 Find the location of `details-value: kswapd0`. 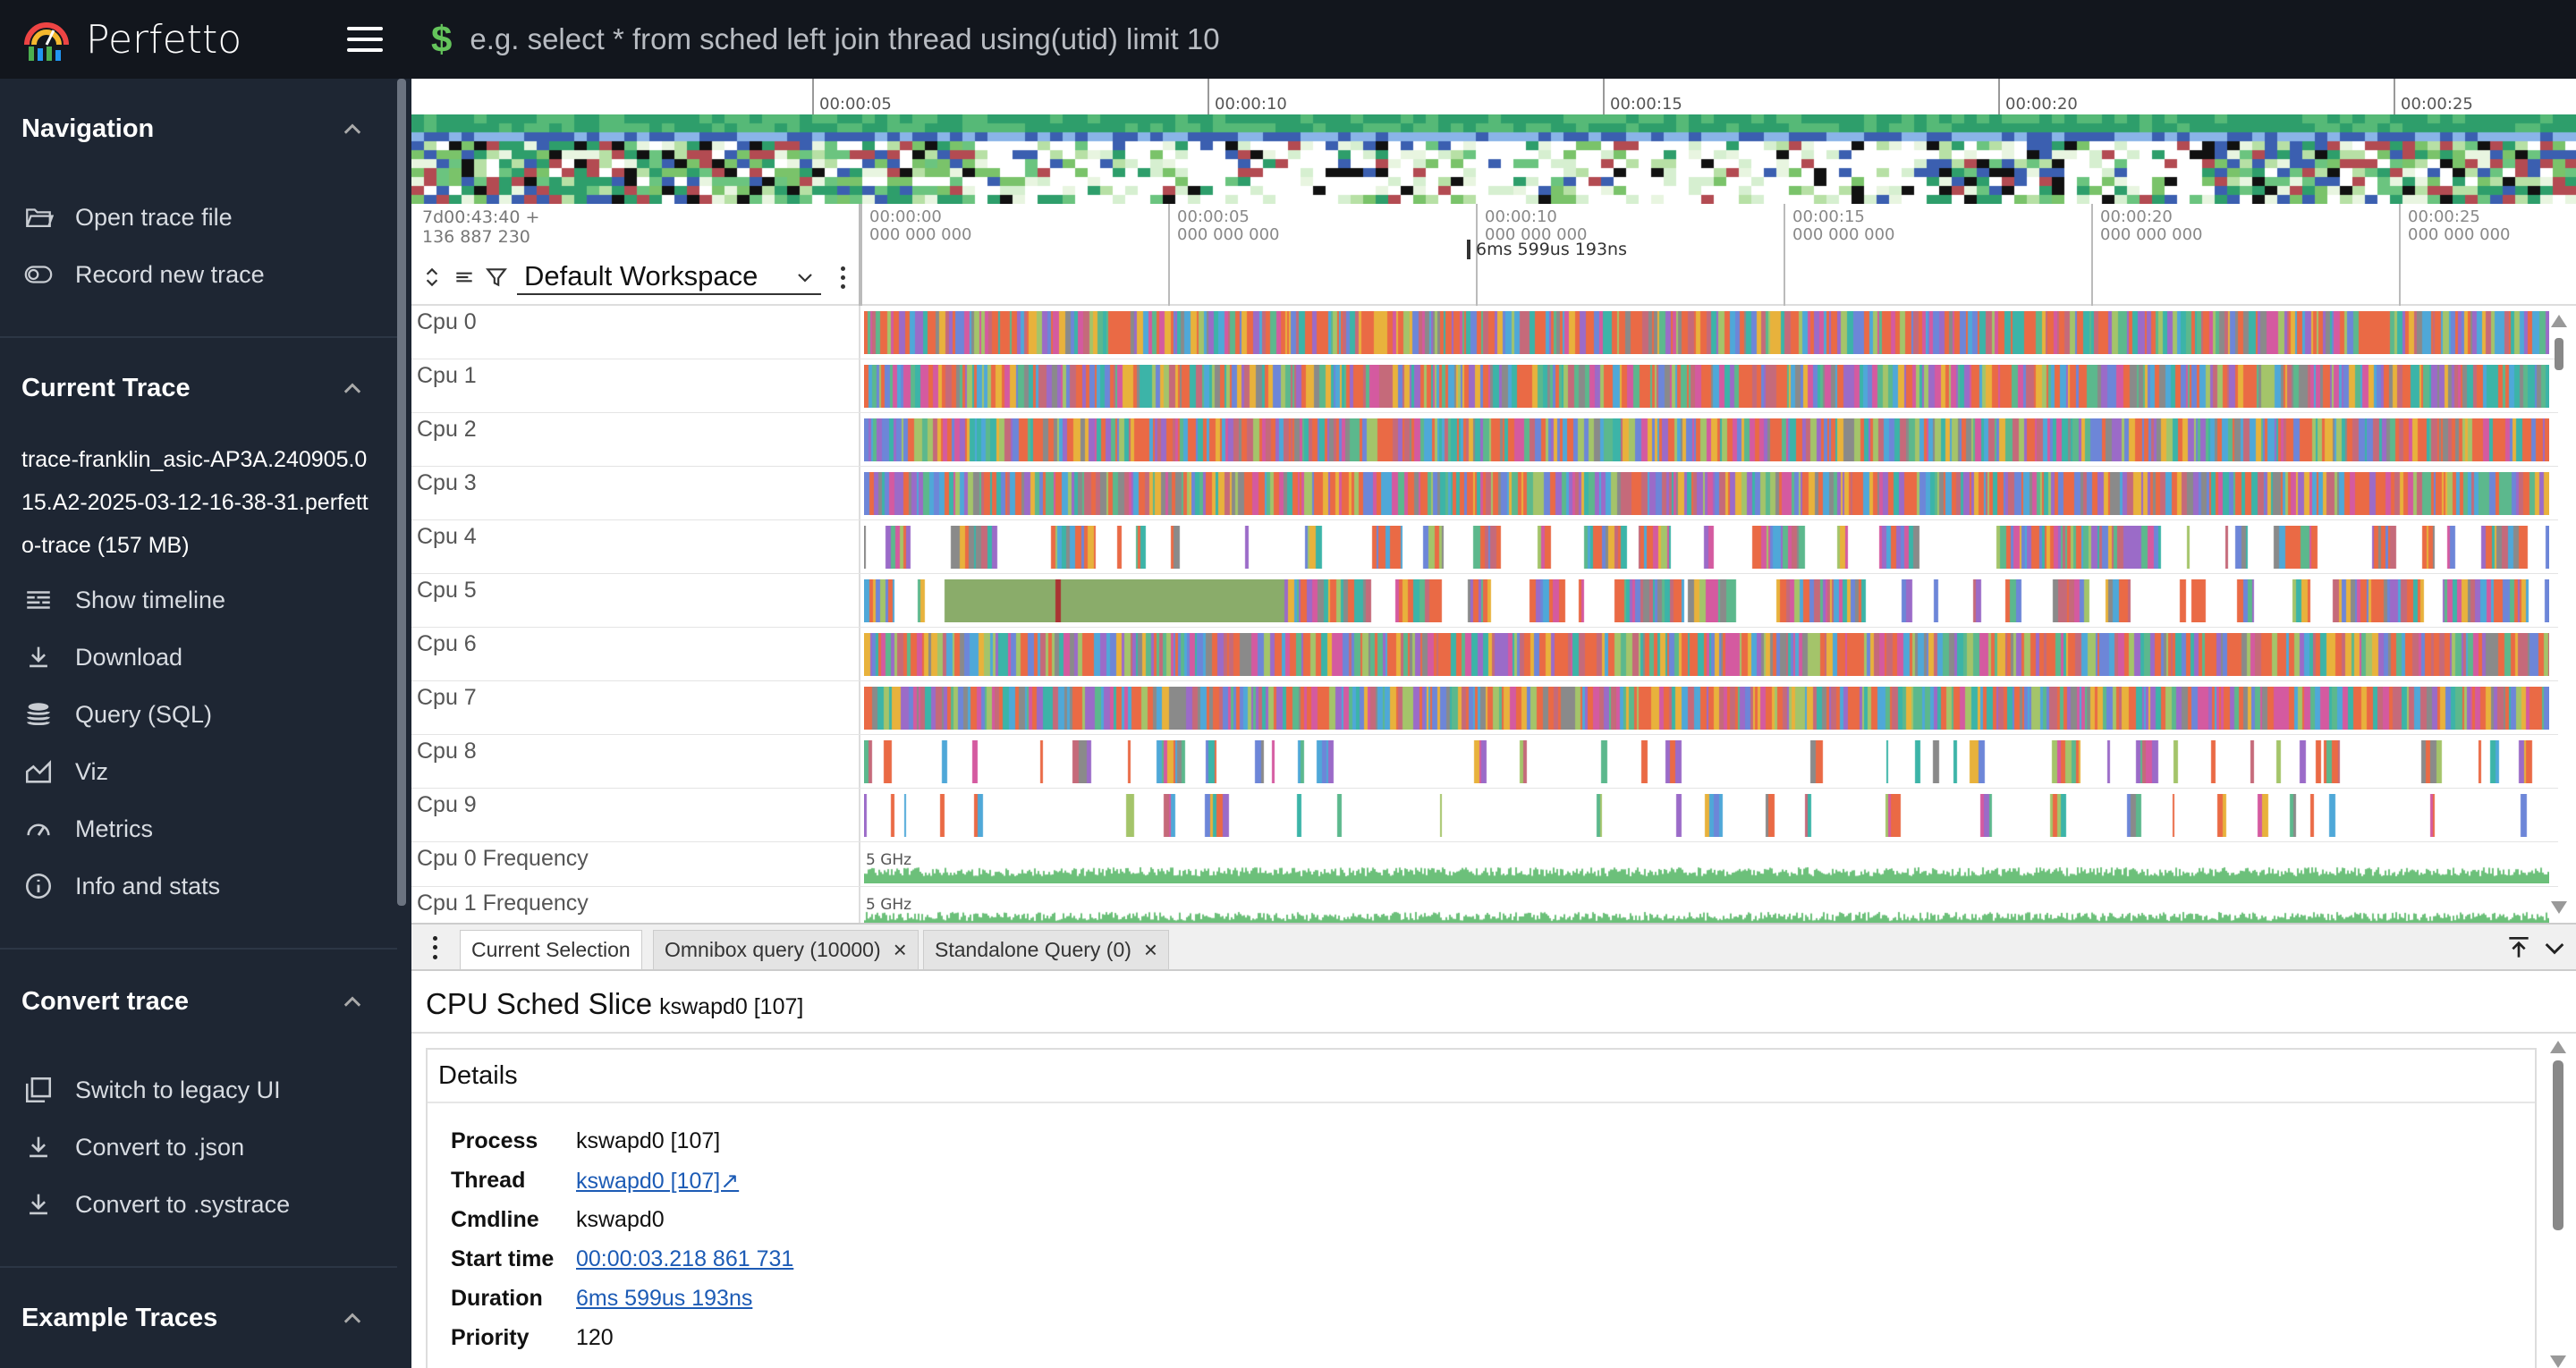

details-value: kswapd0 is located at coordinates (620, 1220).